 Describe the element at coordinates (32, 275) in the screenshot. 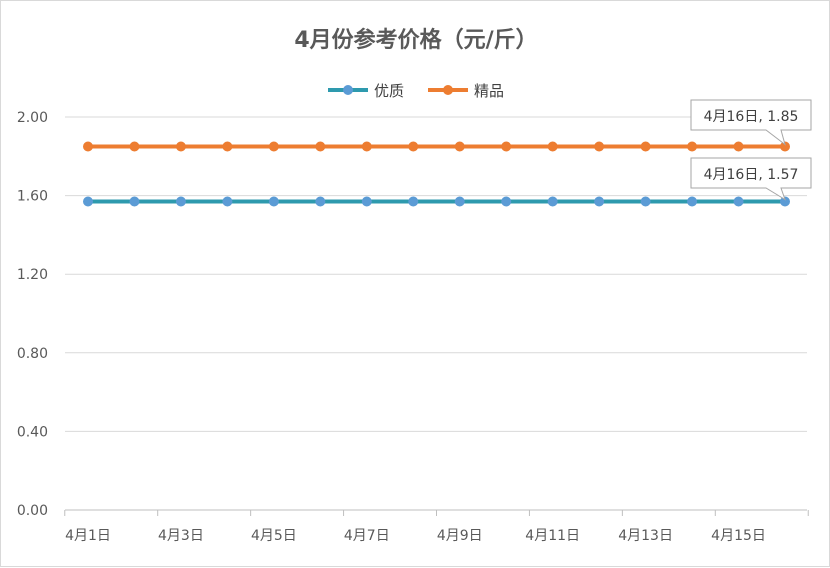

I see `y-tick-label: 1.20` at that location.